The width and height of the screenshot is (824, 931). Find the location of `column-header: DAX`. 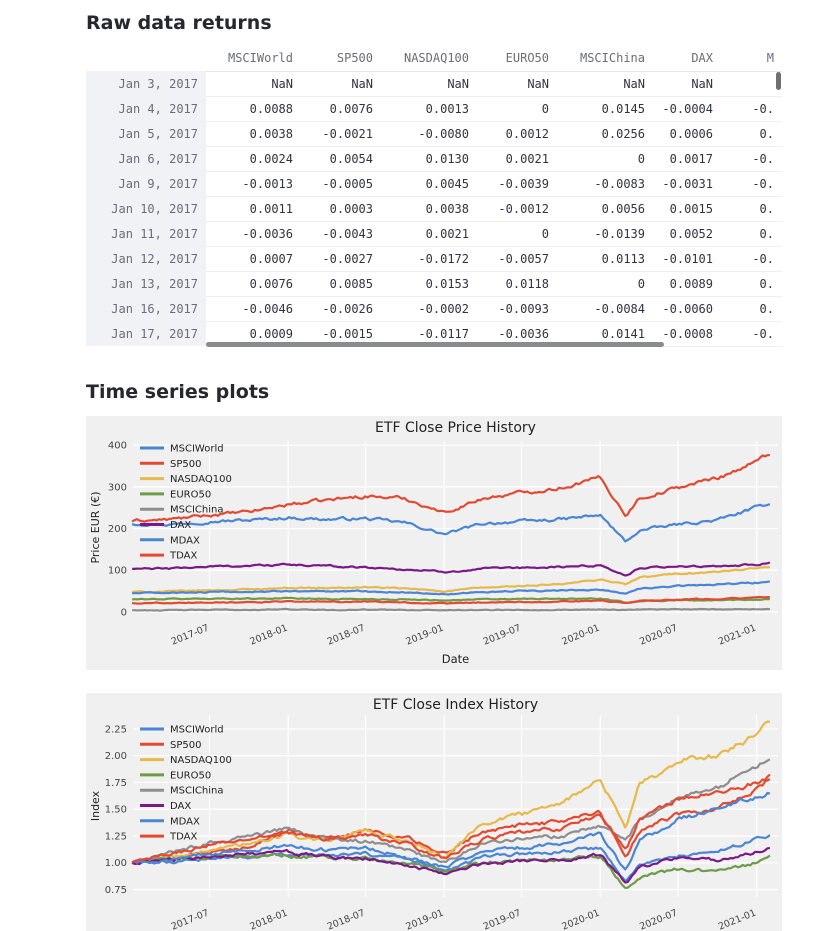

column-header: DAX is located at coordinates (687, 59).